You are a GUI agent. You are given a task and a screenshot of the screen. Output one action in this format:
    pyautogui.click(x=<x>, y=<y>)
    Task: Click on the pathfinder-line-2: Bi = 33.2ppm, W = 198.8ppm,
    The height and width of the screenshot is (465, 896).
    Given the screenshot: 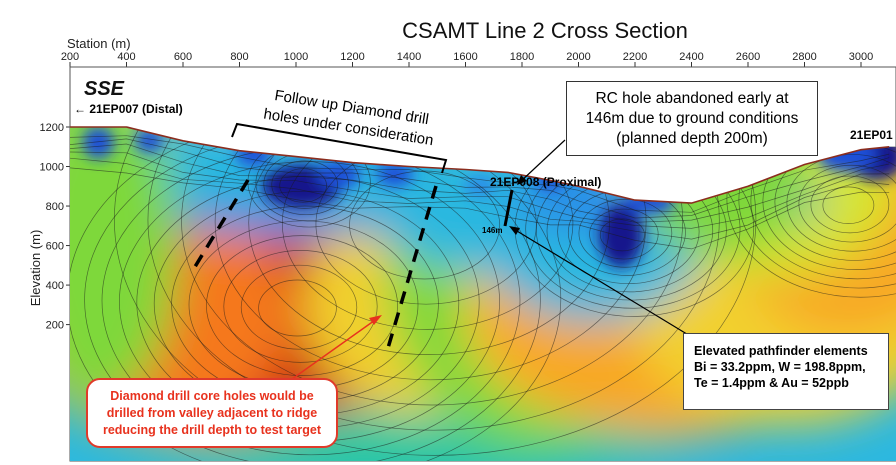 What is the action you would take?
    pyautogui.click(x=780, y=367)
    